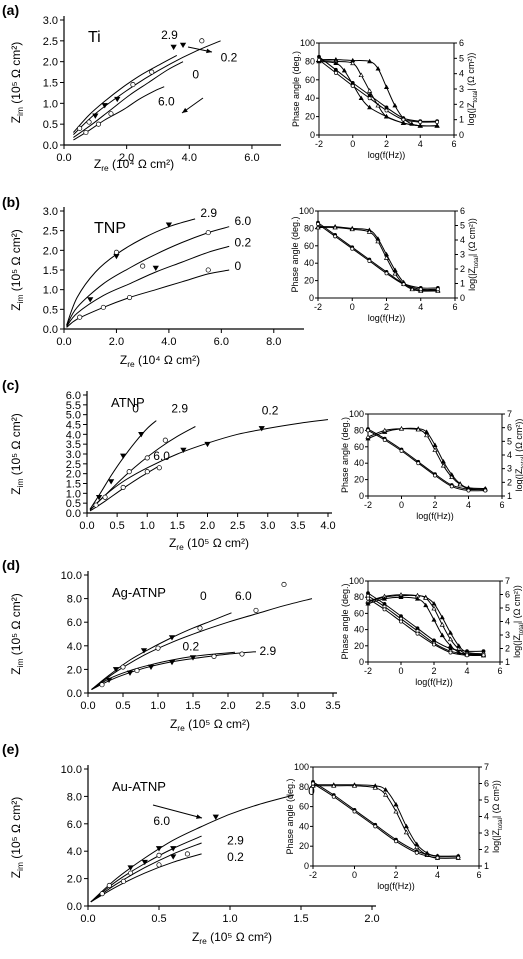 This screenshot has width=523, height=959. What do you see at coordinates (73, 426) in the screenshot?
I see `y-tick-label: 4.5` at bounding box center [73, 426].